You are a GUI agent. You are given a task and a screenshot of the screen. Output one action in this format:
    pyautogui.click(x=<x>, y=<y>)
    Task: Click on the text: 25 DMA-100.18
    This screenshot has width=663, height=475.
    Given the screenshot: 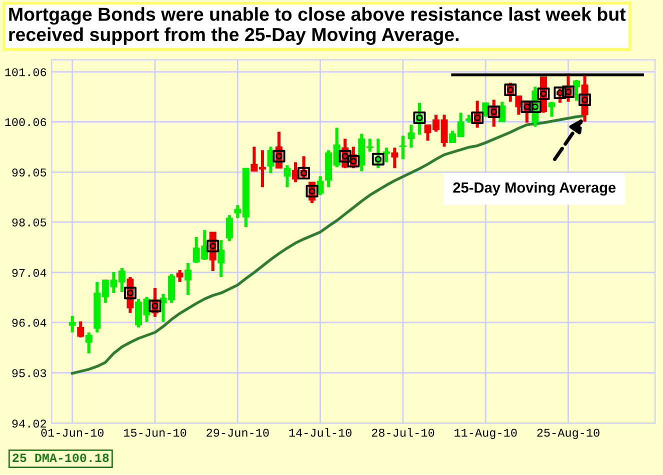 What is the action you would take?
    pyautogui.click(x=60, y=458)
    